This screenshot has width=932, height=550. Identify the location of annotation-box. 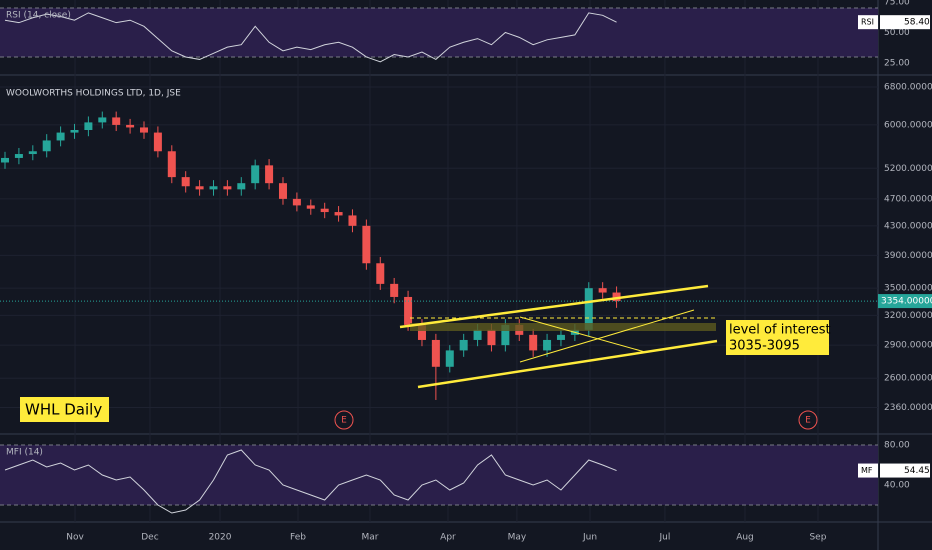
(777, 337).